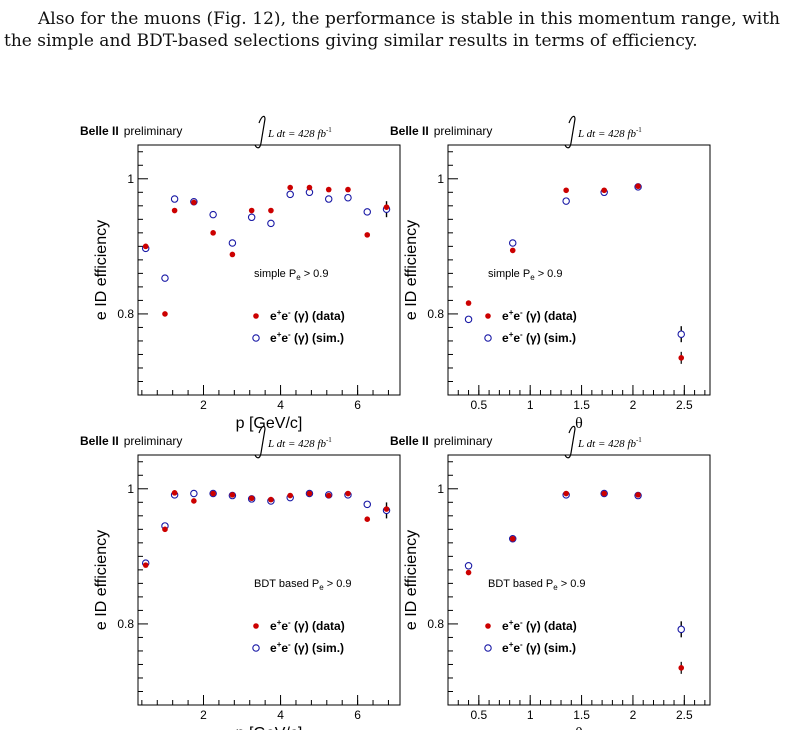  I want to click on selection-label: BDT based Pe > 0.9, so click(303, 585).